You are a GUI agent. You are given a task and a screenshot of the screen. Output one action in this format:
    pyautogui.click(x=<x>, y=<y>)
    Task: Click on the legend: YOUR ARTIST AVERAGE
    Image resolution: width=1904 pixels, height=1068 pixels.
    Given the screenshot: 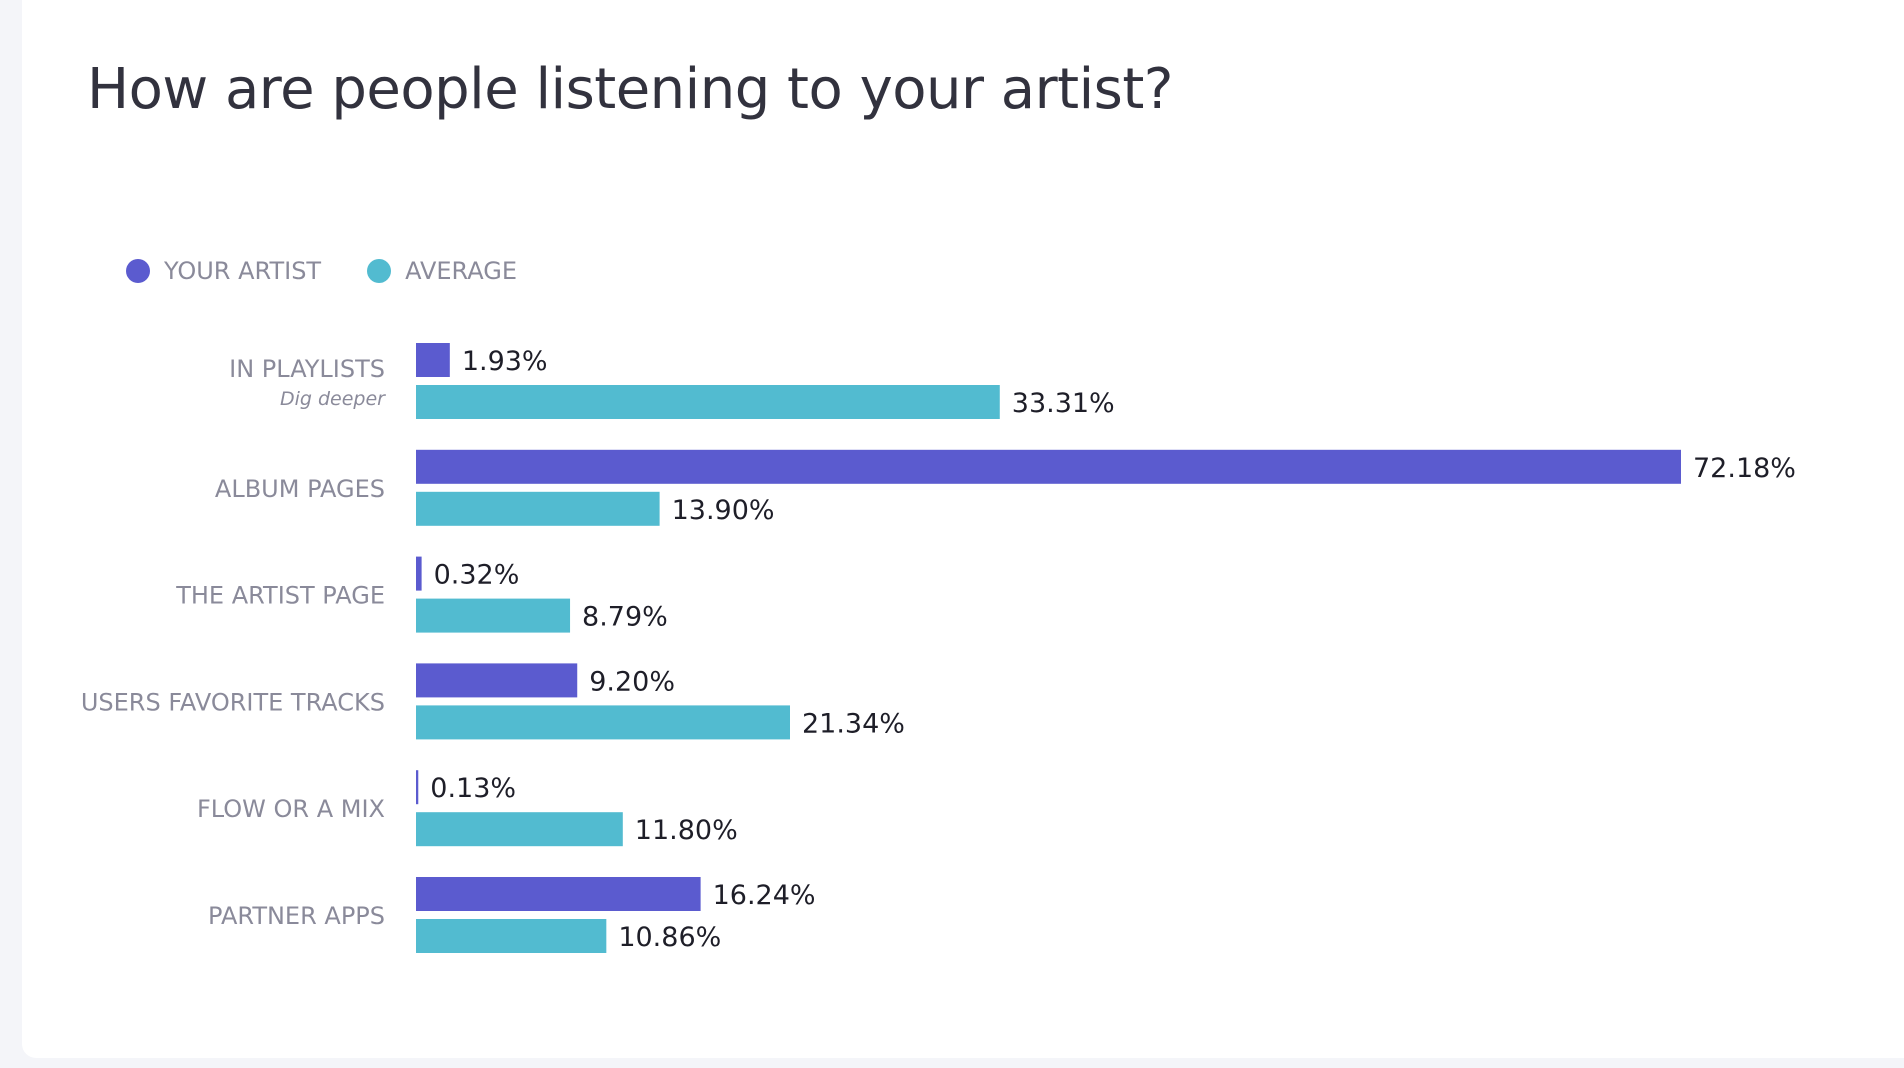 What is the action you would take?
    pyautogui.click(x=321, y=271)
    